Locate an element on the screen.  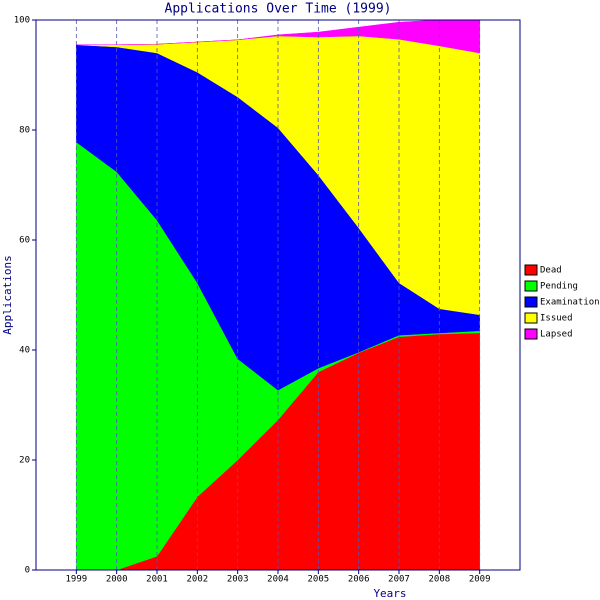
x-tick-label: 2003 is located at coordinates (238, 580).